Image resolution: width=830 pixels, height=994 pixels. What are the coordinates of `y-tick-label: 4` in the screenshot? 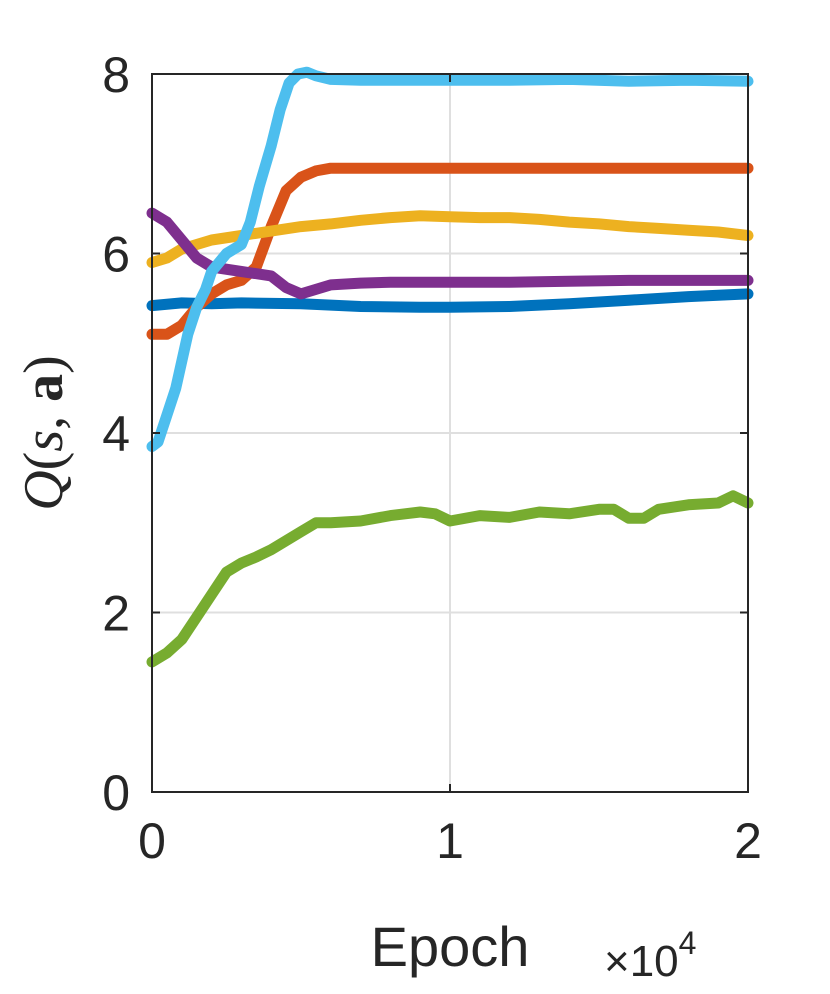 It's located at (116, 434).